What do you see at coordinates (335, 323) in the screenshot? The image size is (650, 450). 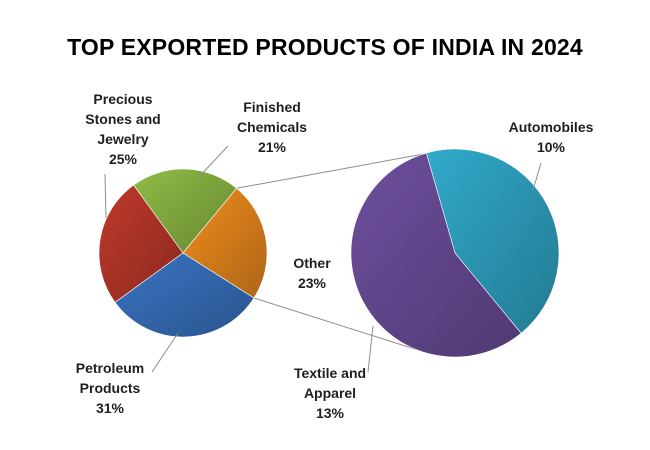 I see `connector-line-bottom` at bounding box center [335, 323].